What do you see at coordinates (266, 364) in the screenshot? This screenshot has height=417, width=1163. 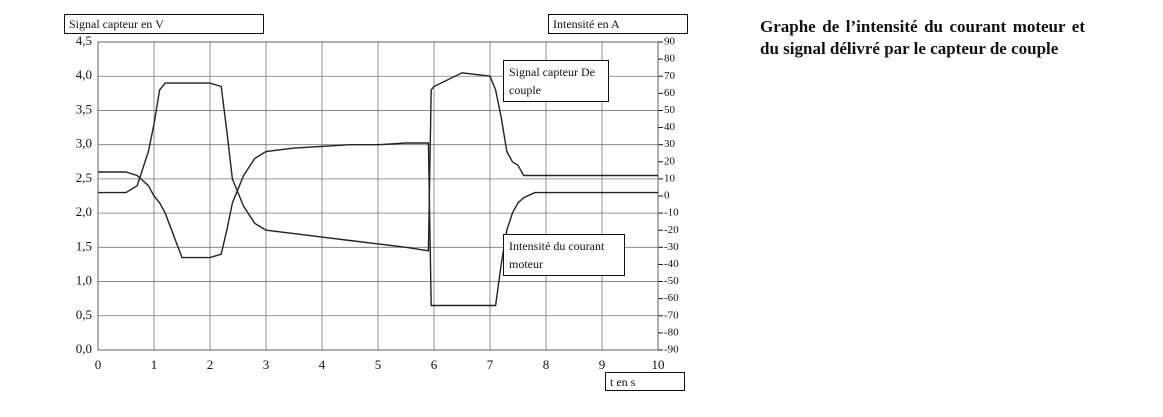 I see `x-tick-label: 3` at bounding box center [266, 364].